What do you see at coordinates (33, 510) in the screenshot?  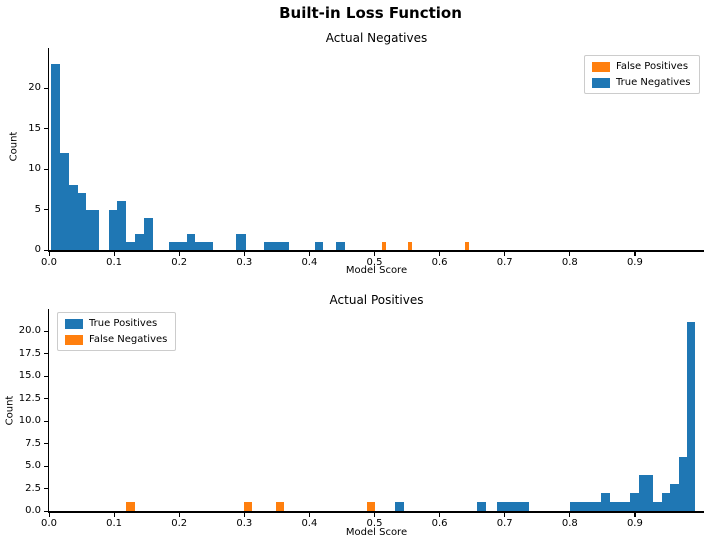 I see `y-tick-label: 0.0` at bounding box center [33, 510].